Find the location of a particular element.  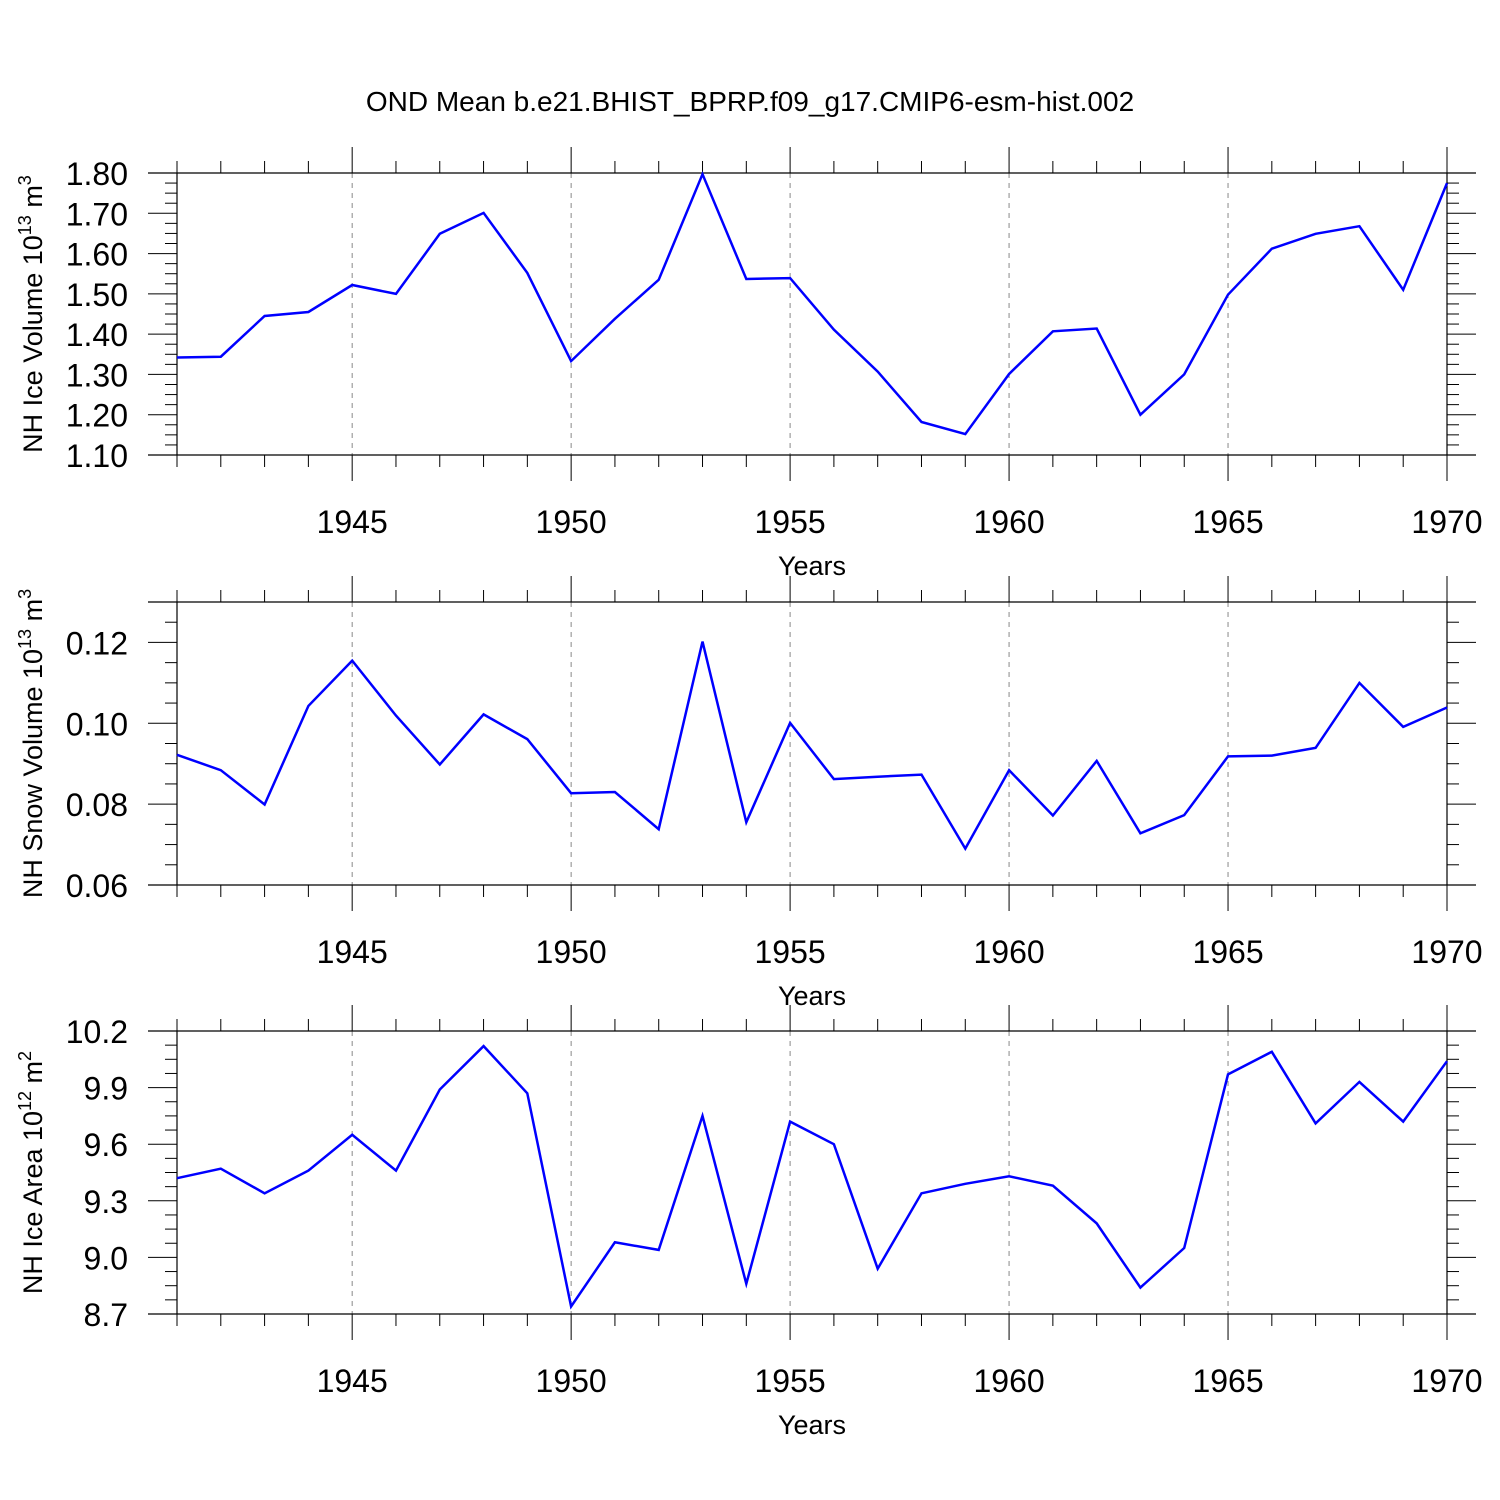

y-tick-label: 0.06 is located at coordinates (97, 886).